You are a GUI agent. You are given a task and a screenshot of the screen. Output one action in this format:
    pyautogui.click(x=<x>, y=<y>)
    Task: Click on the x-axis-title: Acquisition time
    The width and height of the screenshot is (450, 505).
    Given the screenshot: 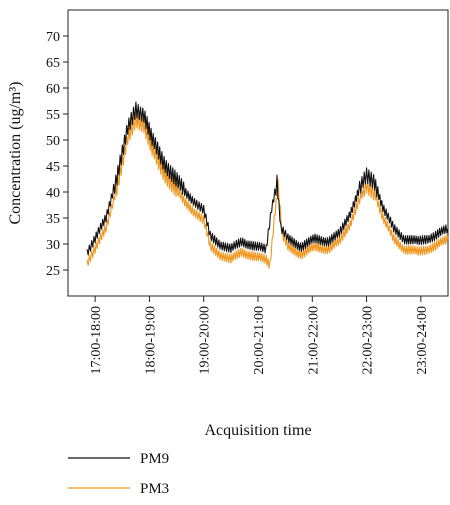 What is the action you would take?
    pyautogui.click(x=257, y=430)
    